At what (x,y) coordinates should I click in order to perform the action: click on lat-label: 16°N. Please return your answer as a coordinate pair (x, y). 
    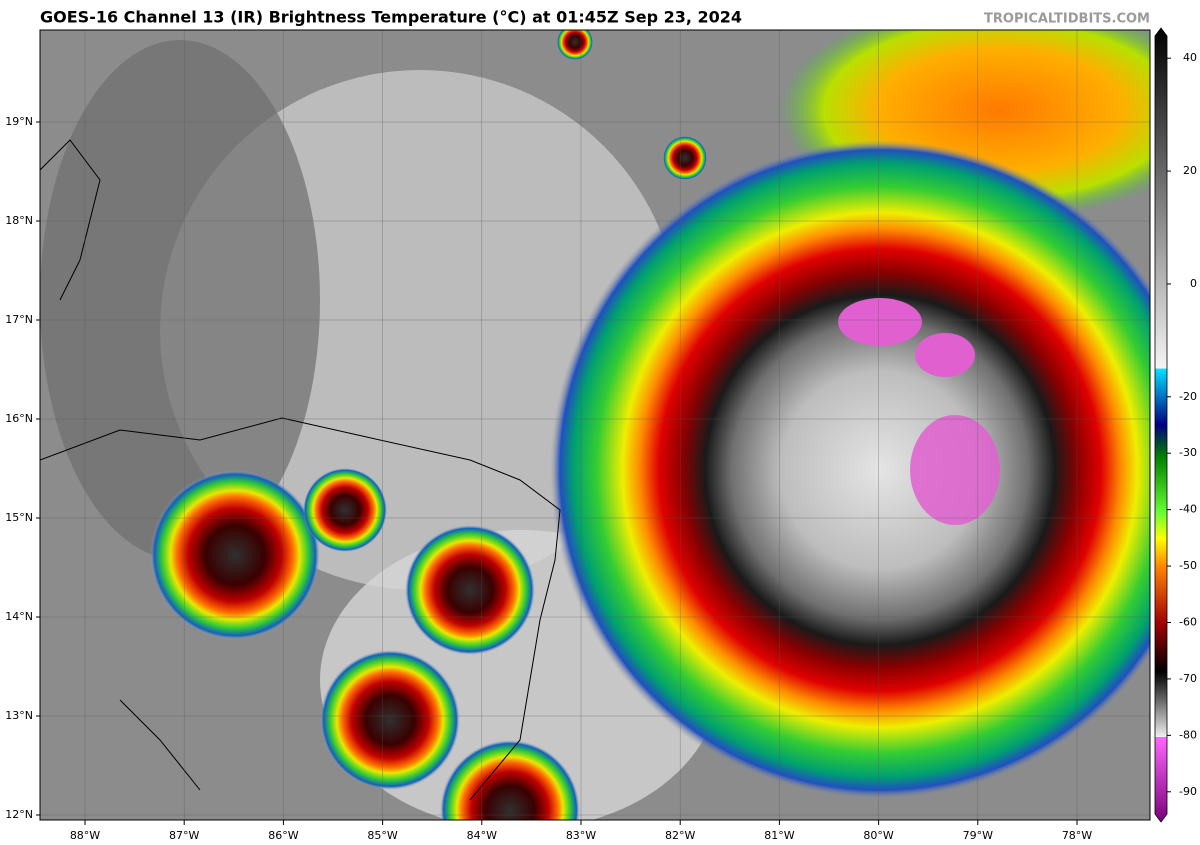
    Looking at the image, I should click on (19, 418).